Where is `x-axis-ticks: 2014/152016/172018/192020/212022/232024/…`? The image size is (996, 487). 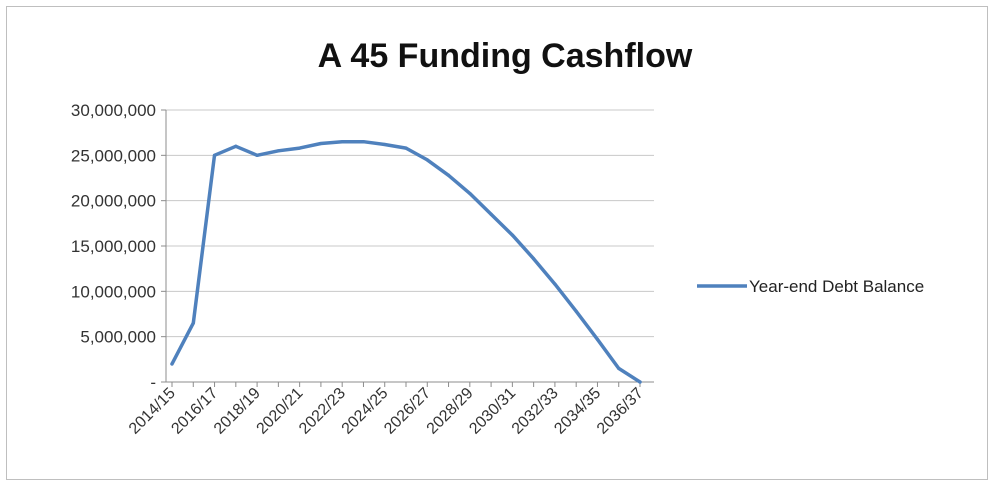 x-axis-ticks: 2014/152016/172018/192020/212022/232024/… is located at coordinates (386, 410).